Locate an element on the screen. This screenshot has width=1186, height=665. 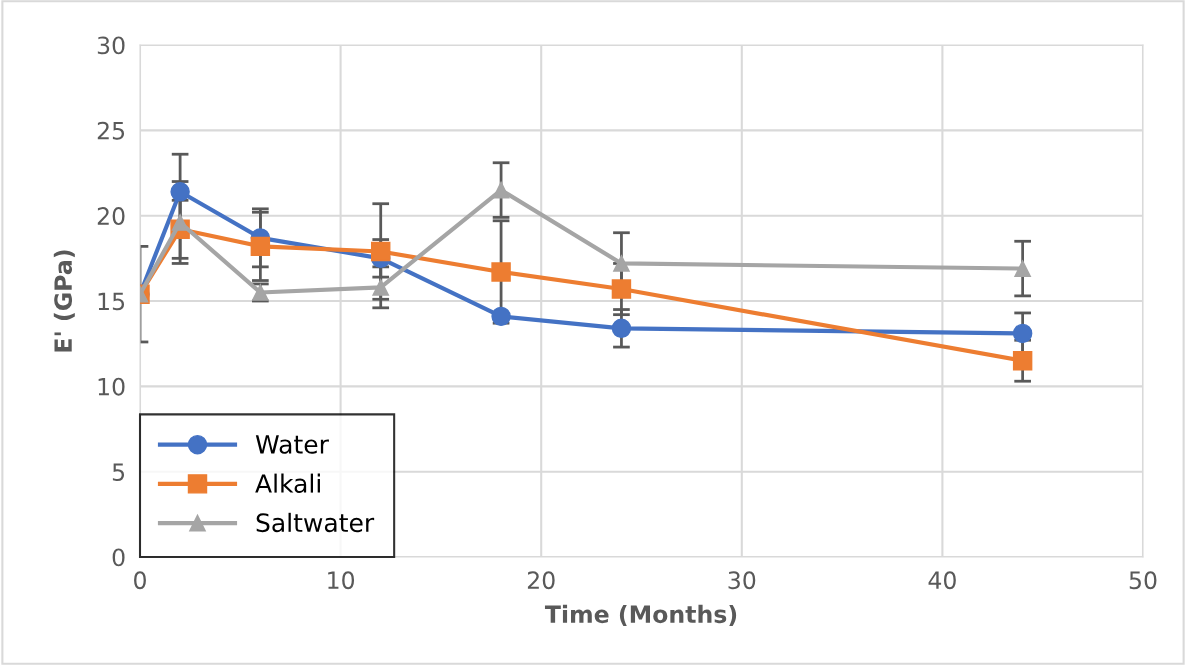
y-tick-label: 20 is located at coordinates (111, 216).